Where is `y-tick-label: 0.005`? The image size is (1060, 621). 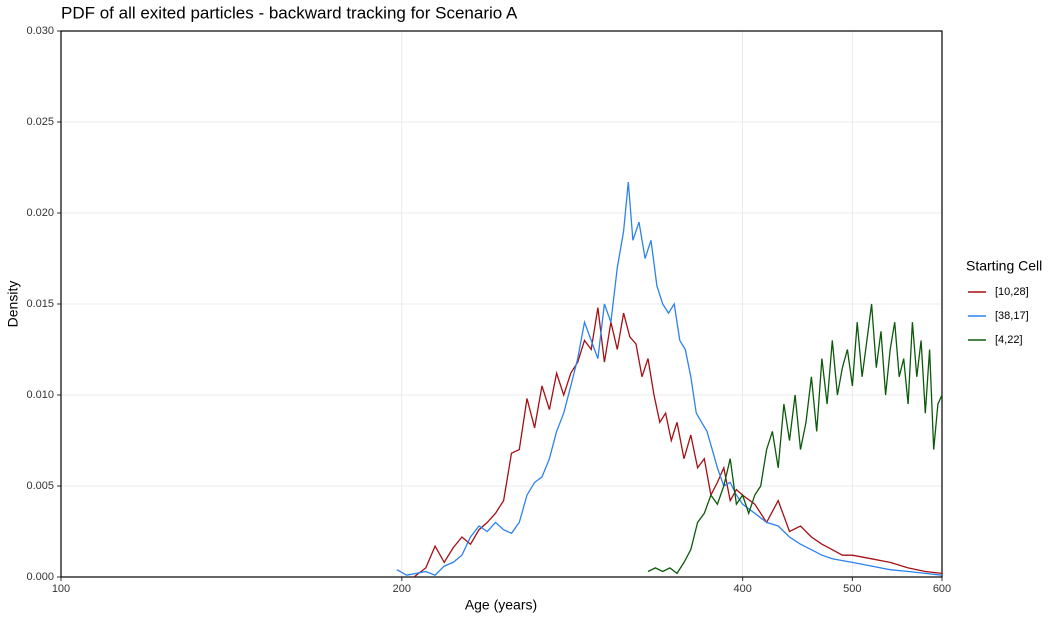
y-tick-label: 0.005 is located at coordinates (40, 486).